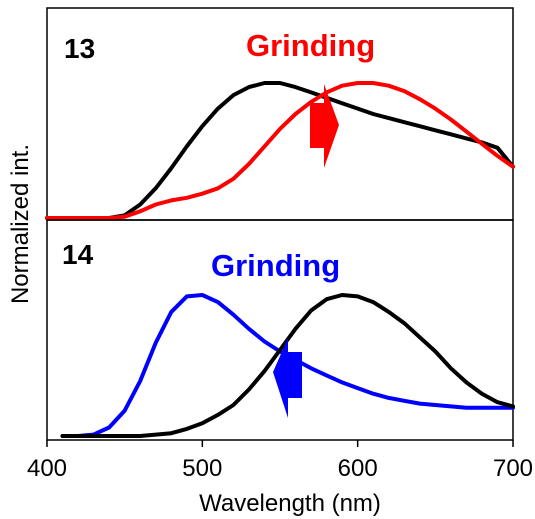  Describe the element at coordinates (20, 224) in the screenshot. I see `y-axis-label: Normalized int.` at that location.